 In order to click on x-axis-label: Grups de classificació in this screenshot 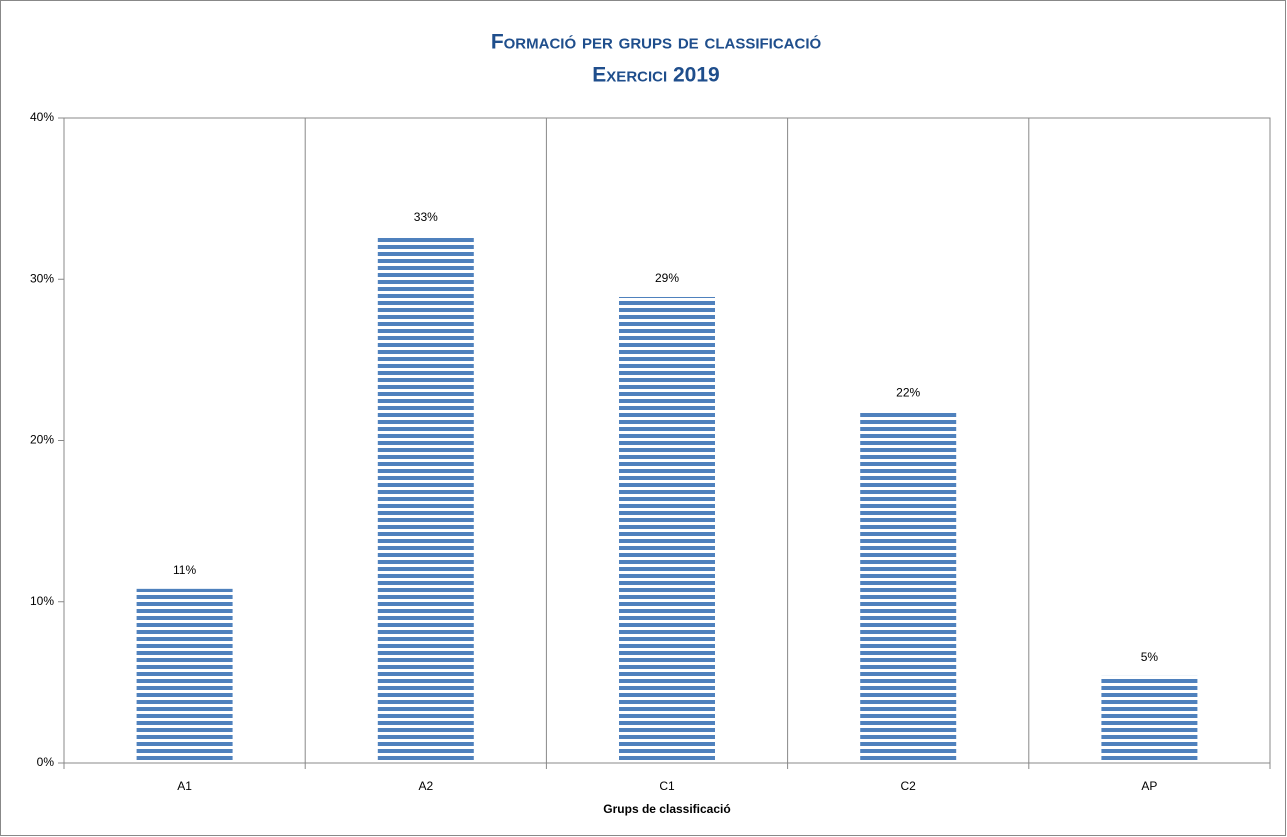, I will do `click(666, 809)`.